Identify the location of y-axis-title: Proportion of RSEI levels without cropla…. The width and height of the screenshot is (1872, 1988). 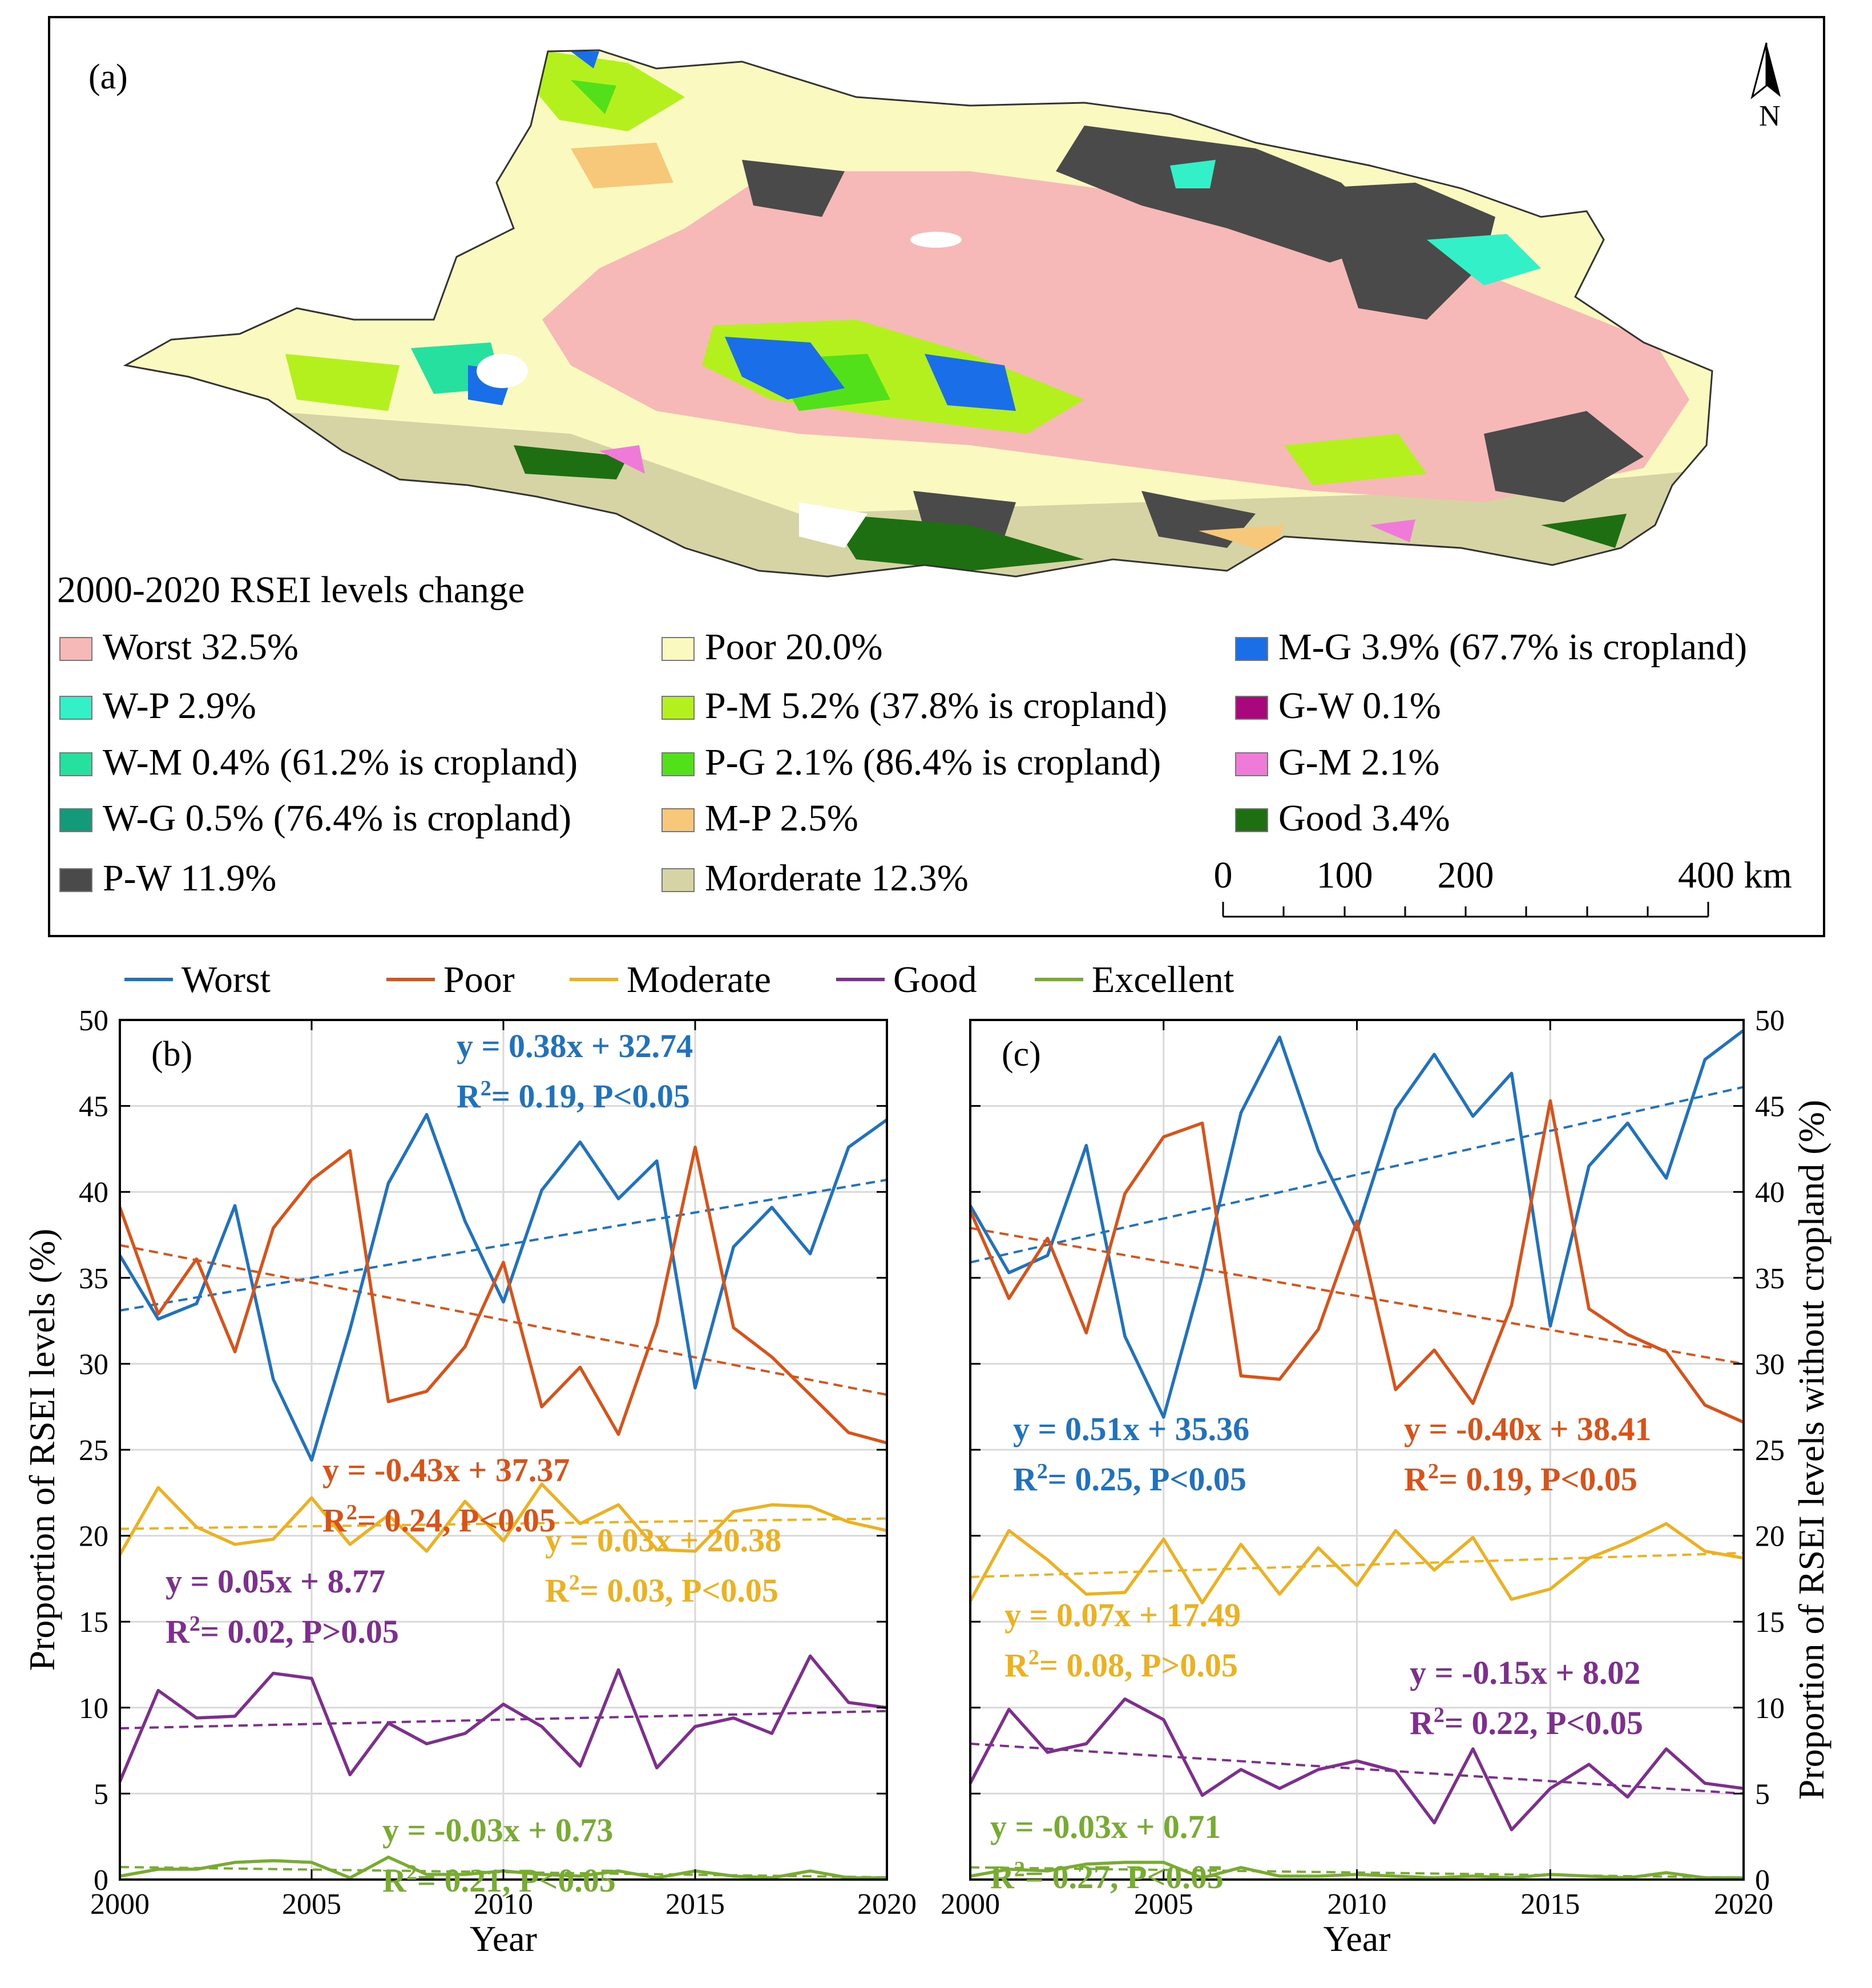
(1811, 1450).